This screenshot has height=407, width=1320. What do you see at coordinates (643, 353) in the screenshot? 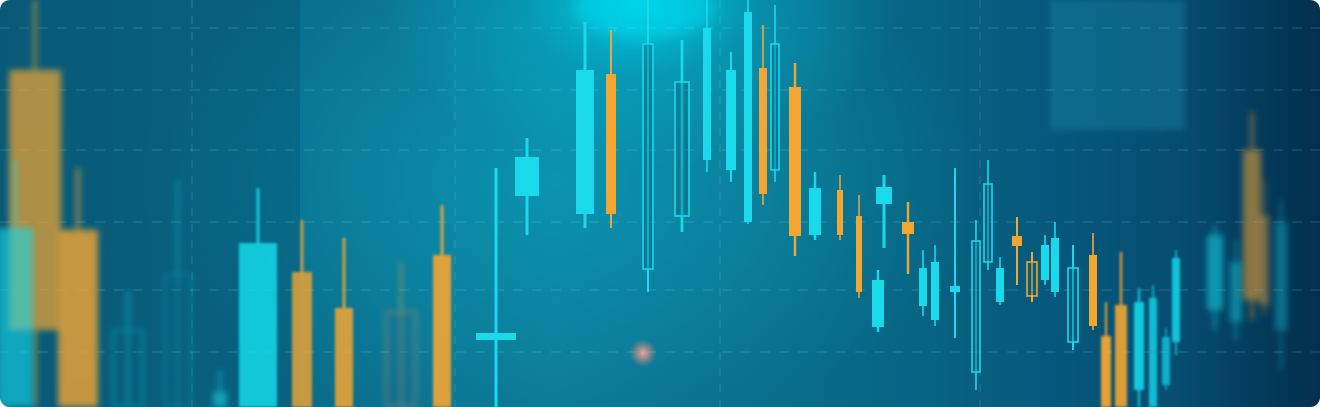
I see `lens-flare` at bounding box center [643, 353].